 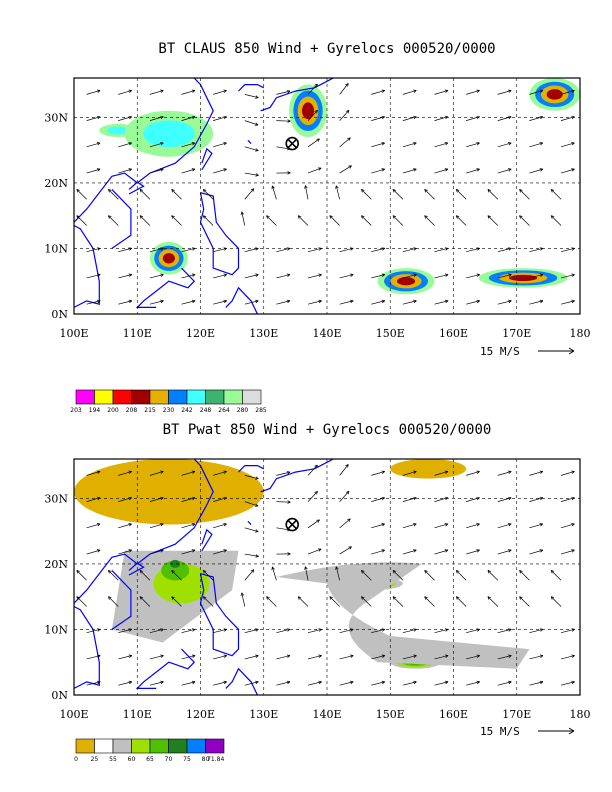 What do you see at coordinates (453, 333) in the screenshot?
I see `x-tick-label: 160E` at bounding box center [453, 333].